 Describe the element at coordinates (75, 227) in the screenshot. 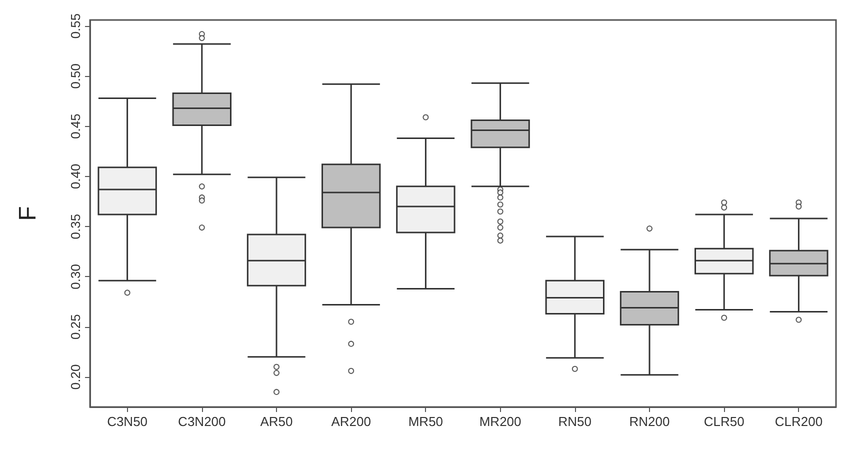

I see `y-tick-label: 0.35` at that location.